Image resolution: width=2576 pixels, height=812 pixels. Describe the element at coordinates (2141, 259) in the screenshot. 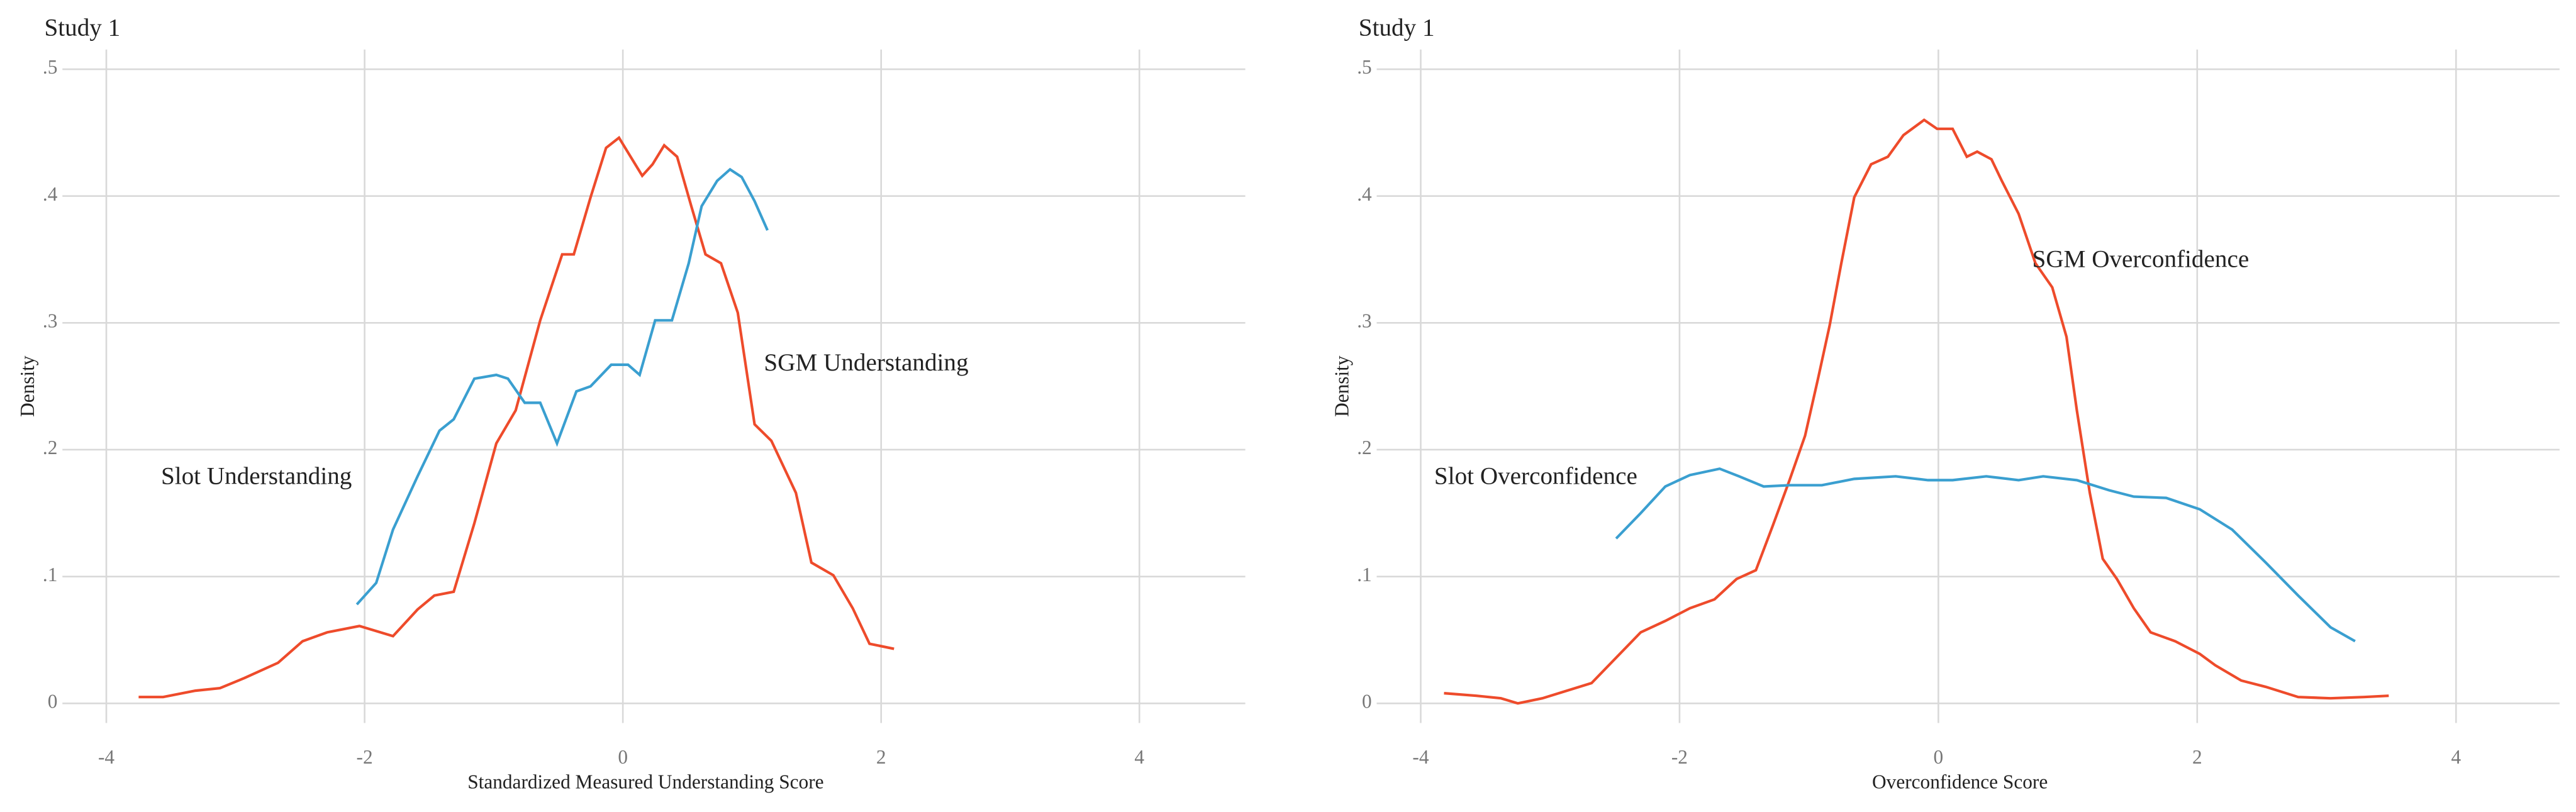

I see `series-label: SGM Overconfidence` at that location.